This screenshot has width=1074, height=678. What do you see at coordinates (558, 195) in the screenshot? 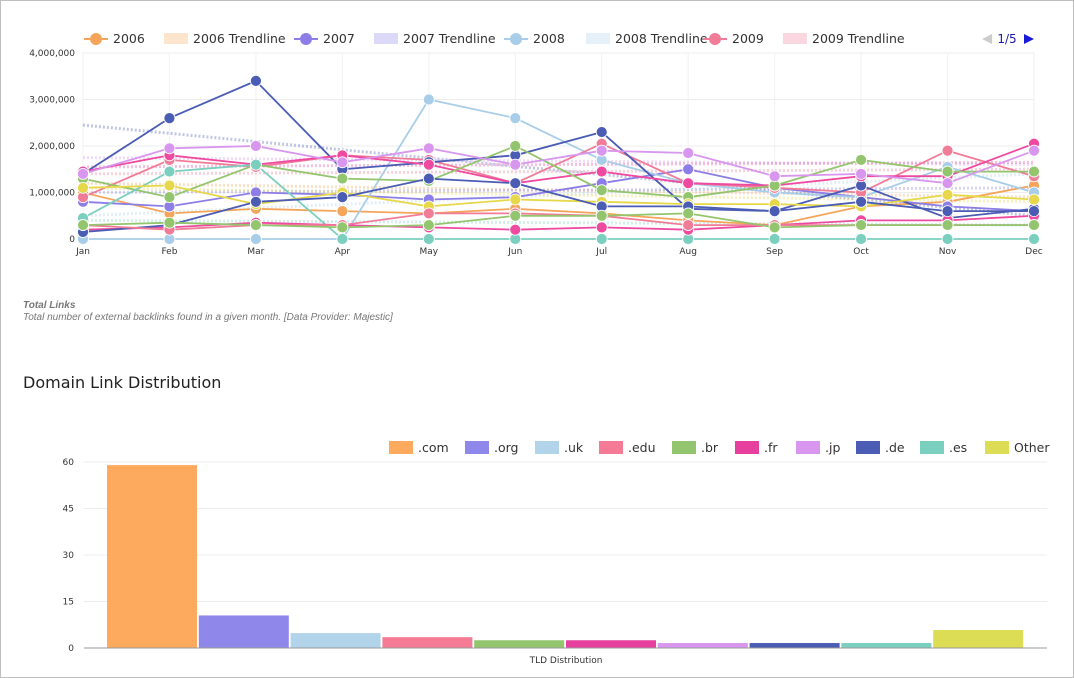
I see `trendline` at bounding box center [558, 195].